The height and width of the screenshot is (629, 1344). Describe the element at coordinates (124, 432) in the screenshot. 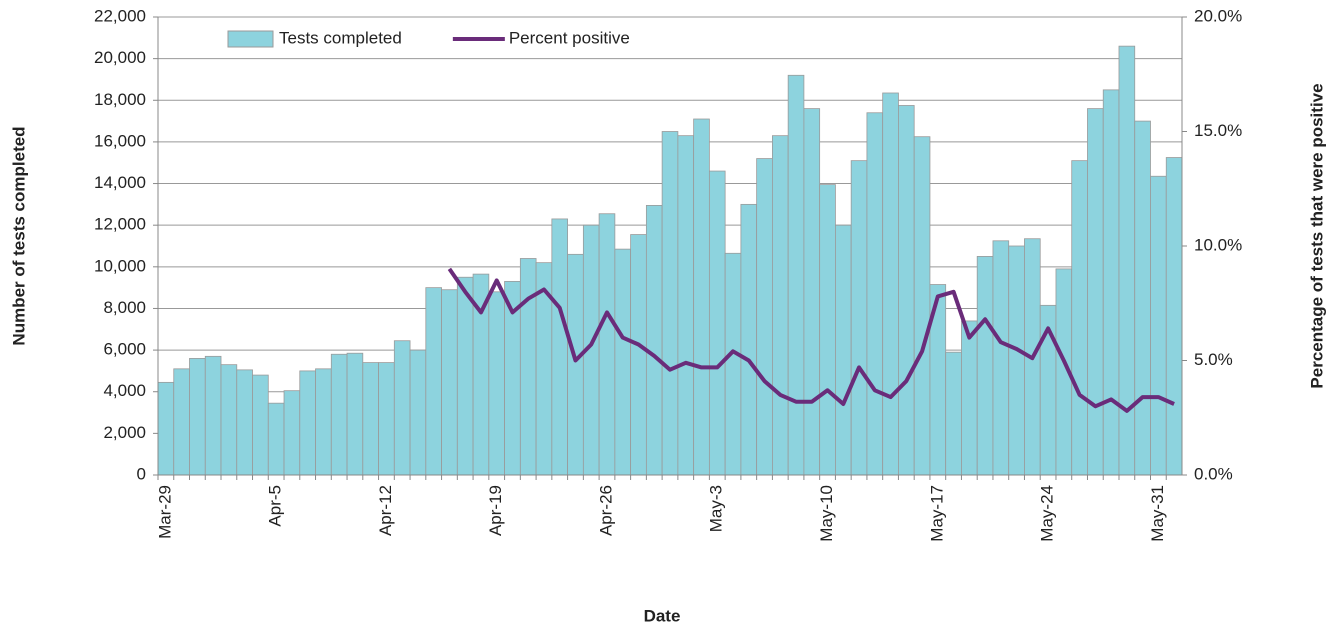

I see `y-tick-label: 2,000` at that location.